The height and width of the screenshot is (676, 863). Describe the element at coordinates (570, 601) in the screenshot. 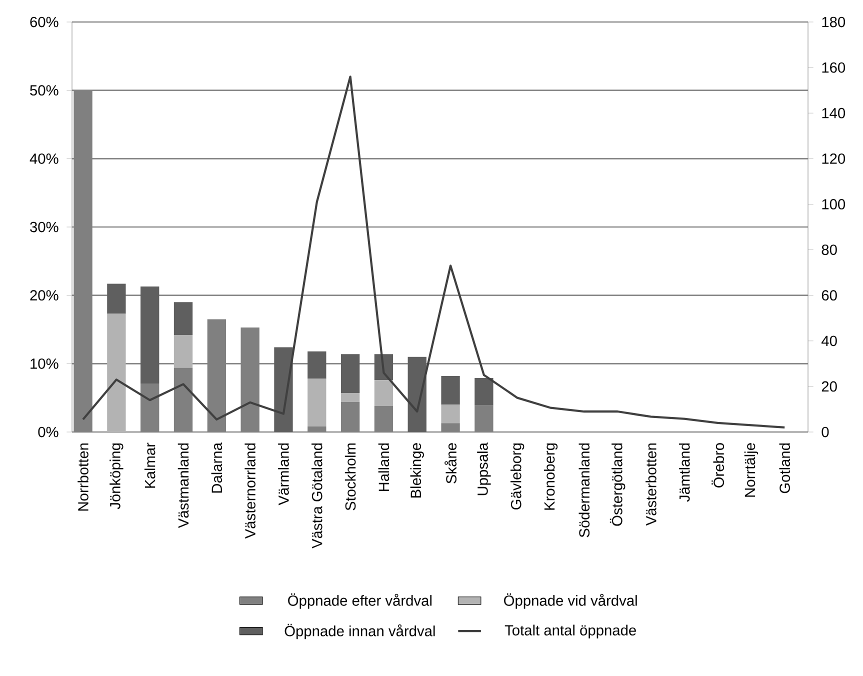

I see `legend-label: Öppnade vid vårdval` at that location.